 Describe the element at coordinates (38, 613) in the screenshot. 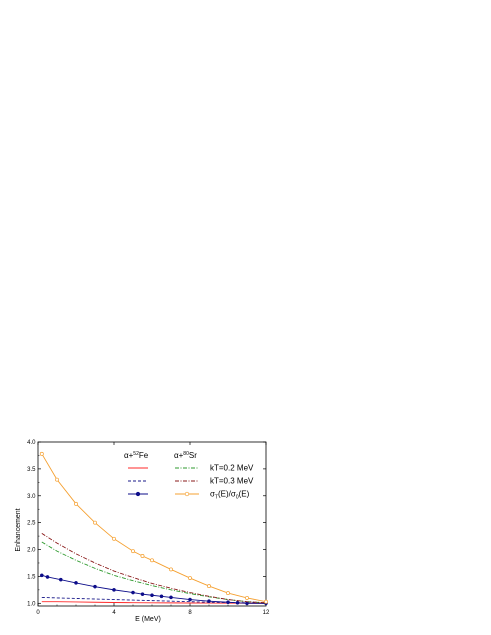

I see `x-tick-label: 0` at that location.